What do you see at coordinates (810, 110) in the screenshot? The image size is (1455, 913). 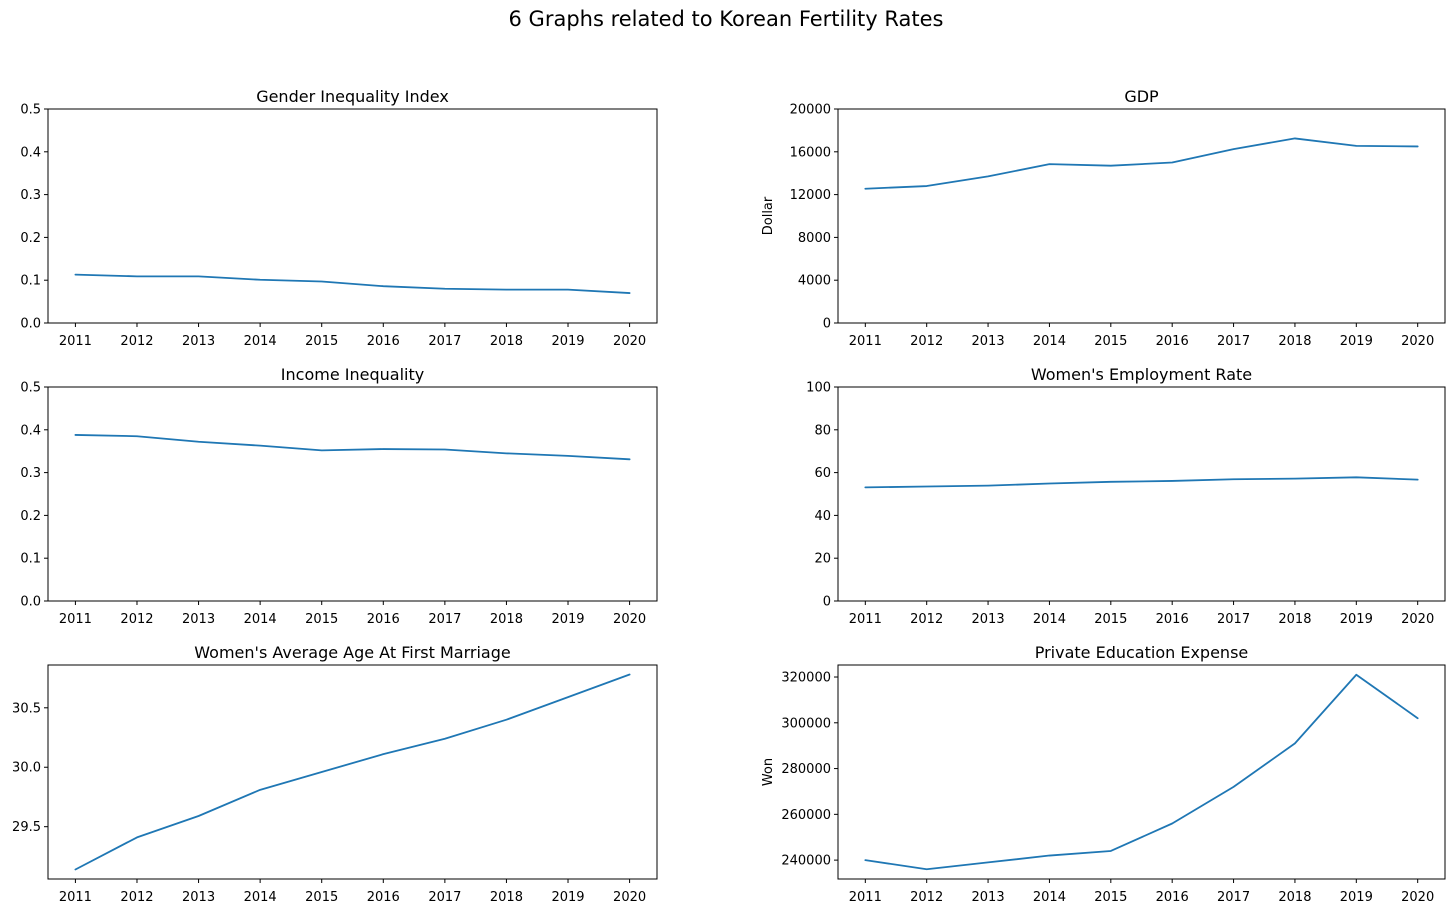 I see `y-tick-label: 20000` at bounding box center [810, 110].